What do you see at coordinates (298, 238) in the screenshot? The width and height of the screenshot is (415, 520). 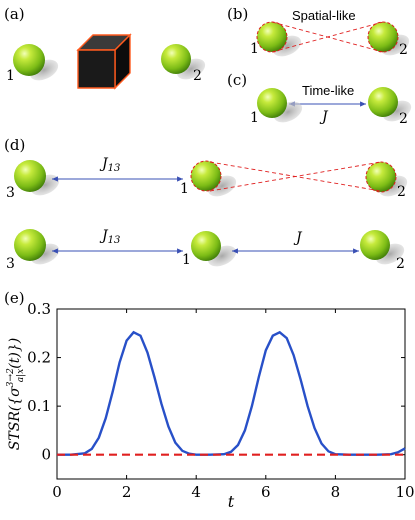 I see `coupling-label-J-row2: J` at bounding box center [298, 238].